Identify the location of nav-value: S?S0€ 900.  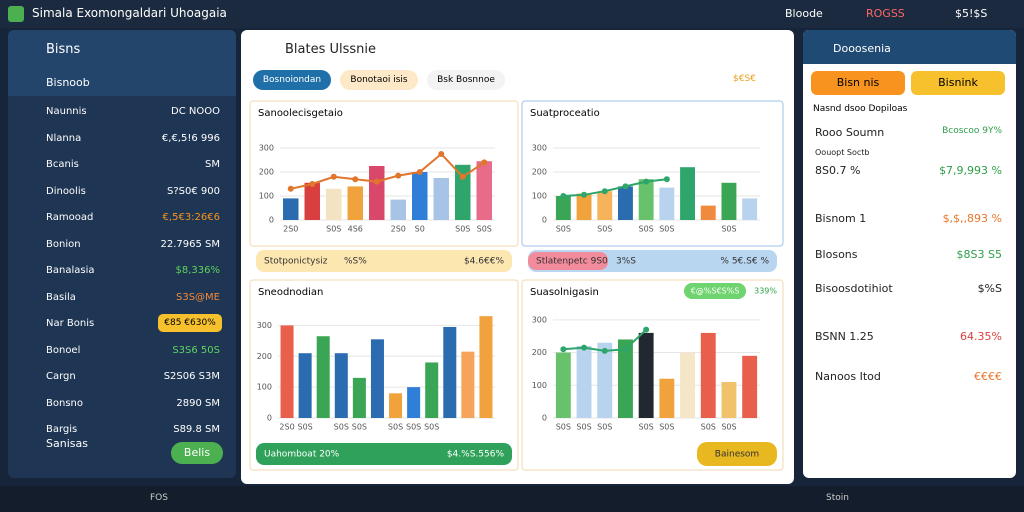
(193, 191).